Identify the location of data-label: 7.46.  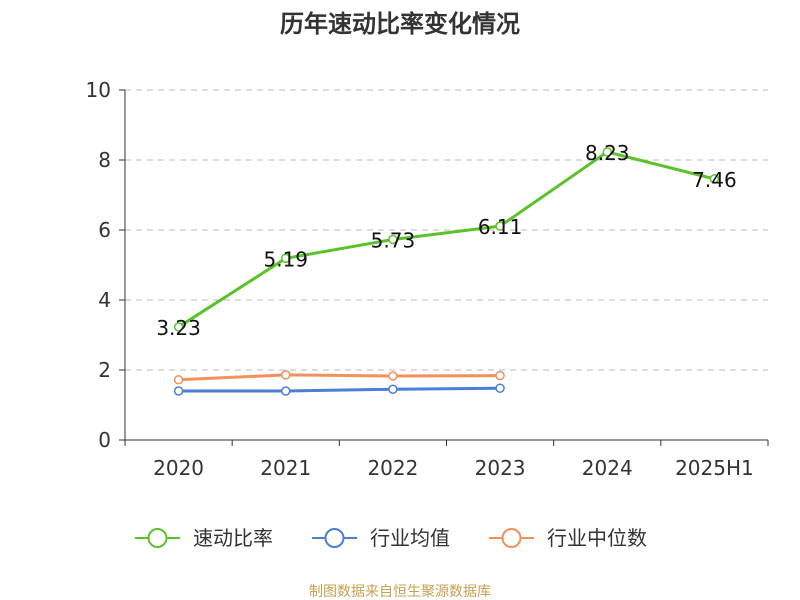
(714, 180).